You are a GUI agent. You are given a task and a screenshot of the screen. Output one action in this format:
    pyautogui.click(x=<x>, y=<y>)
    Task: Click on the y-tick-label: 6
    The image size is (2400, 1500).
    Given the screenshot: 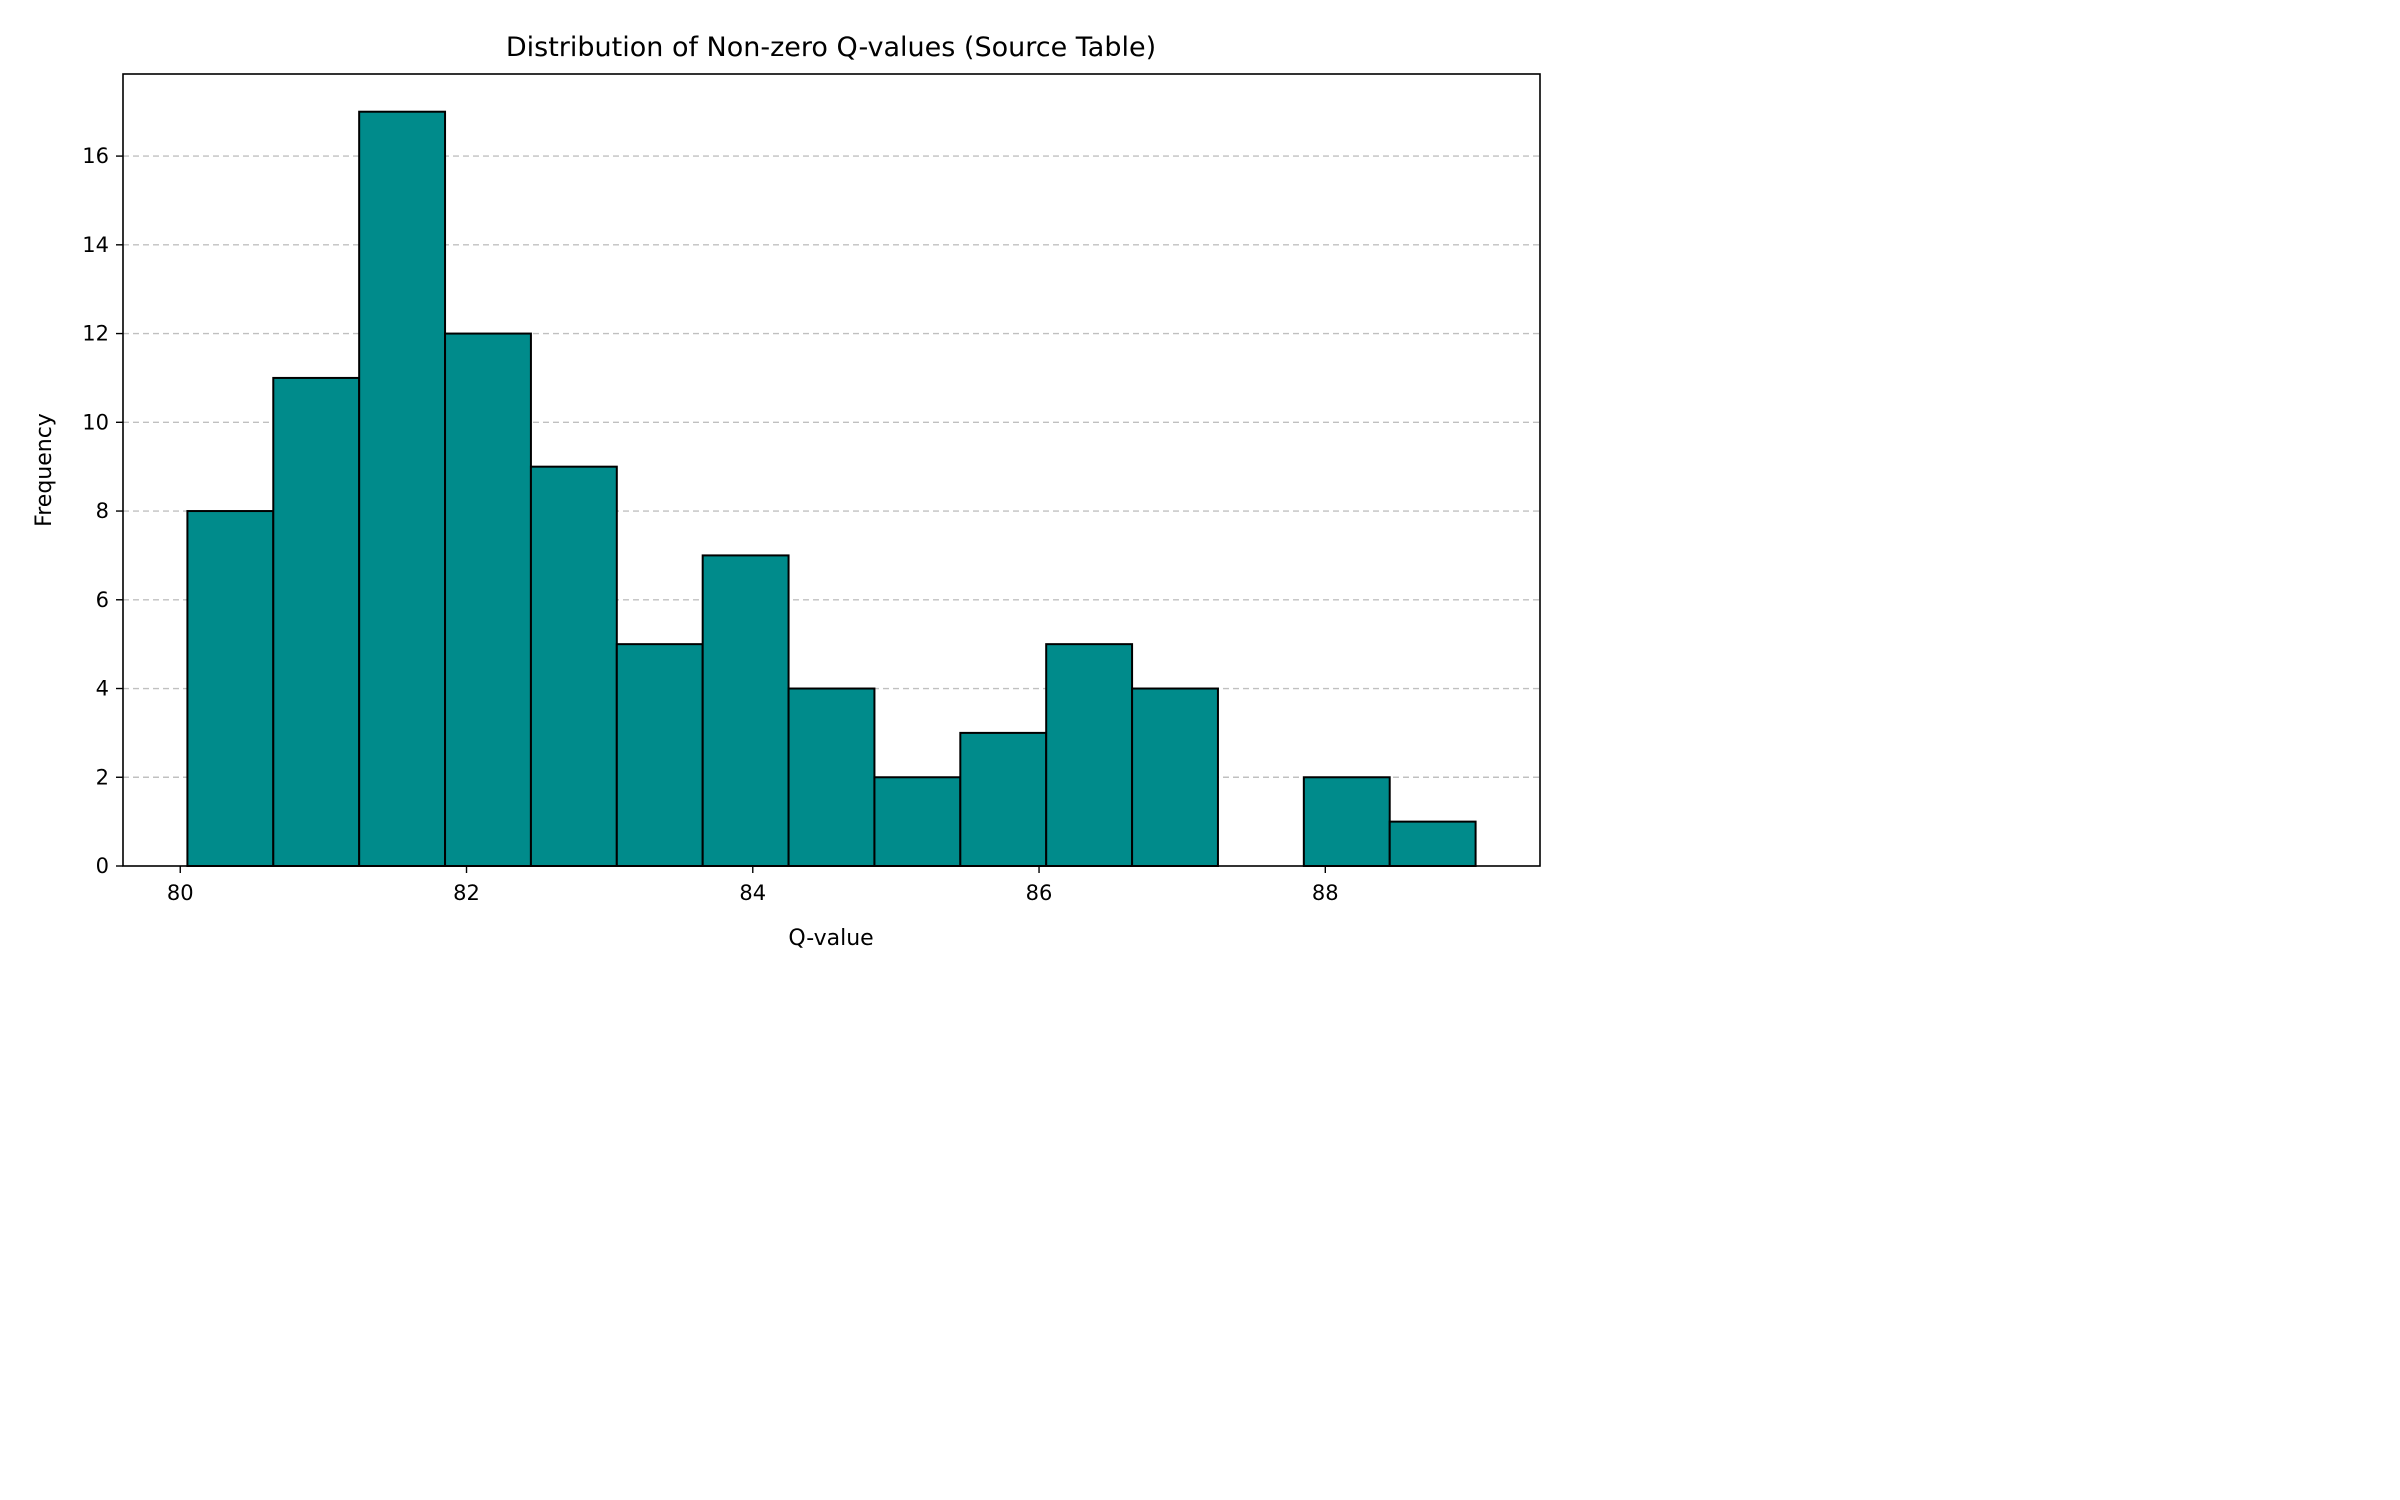 What is the action you would take?
    pyautogui.click(x=102, y=600)
    